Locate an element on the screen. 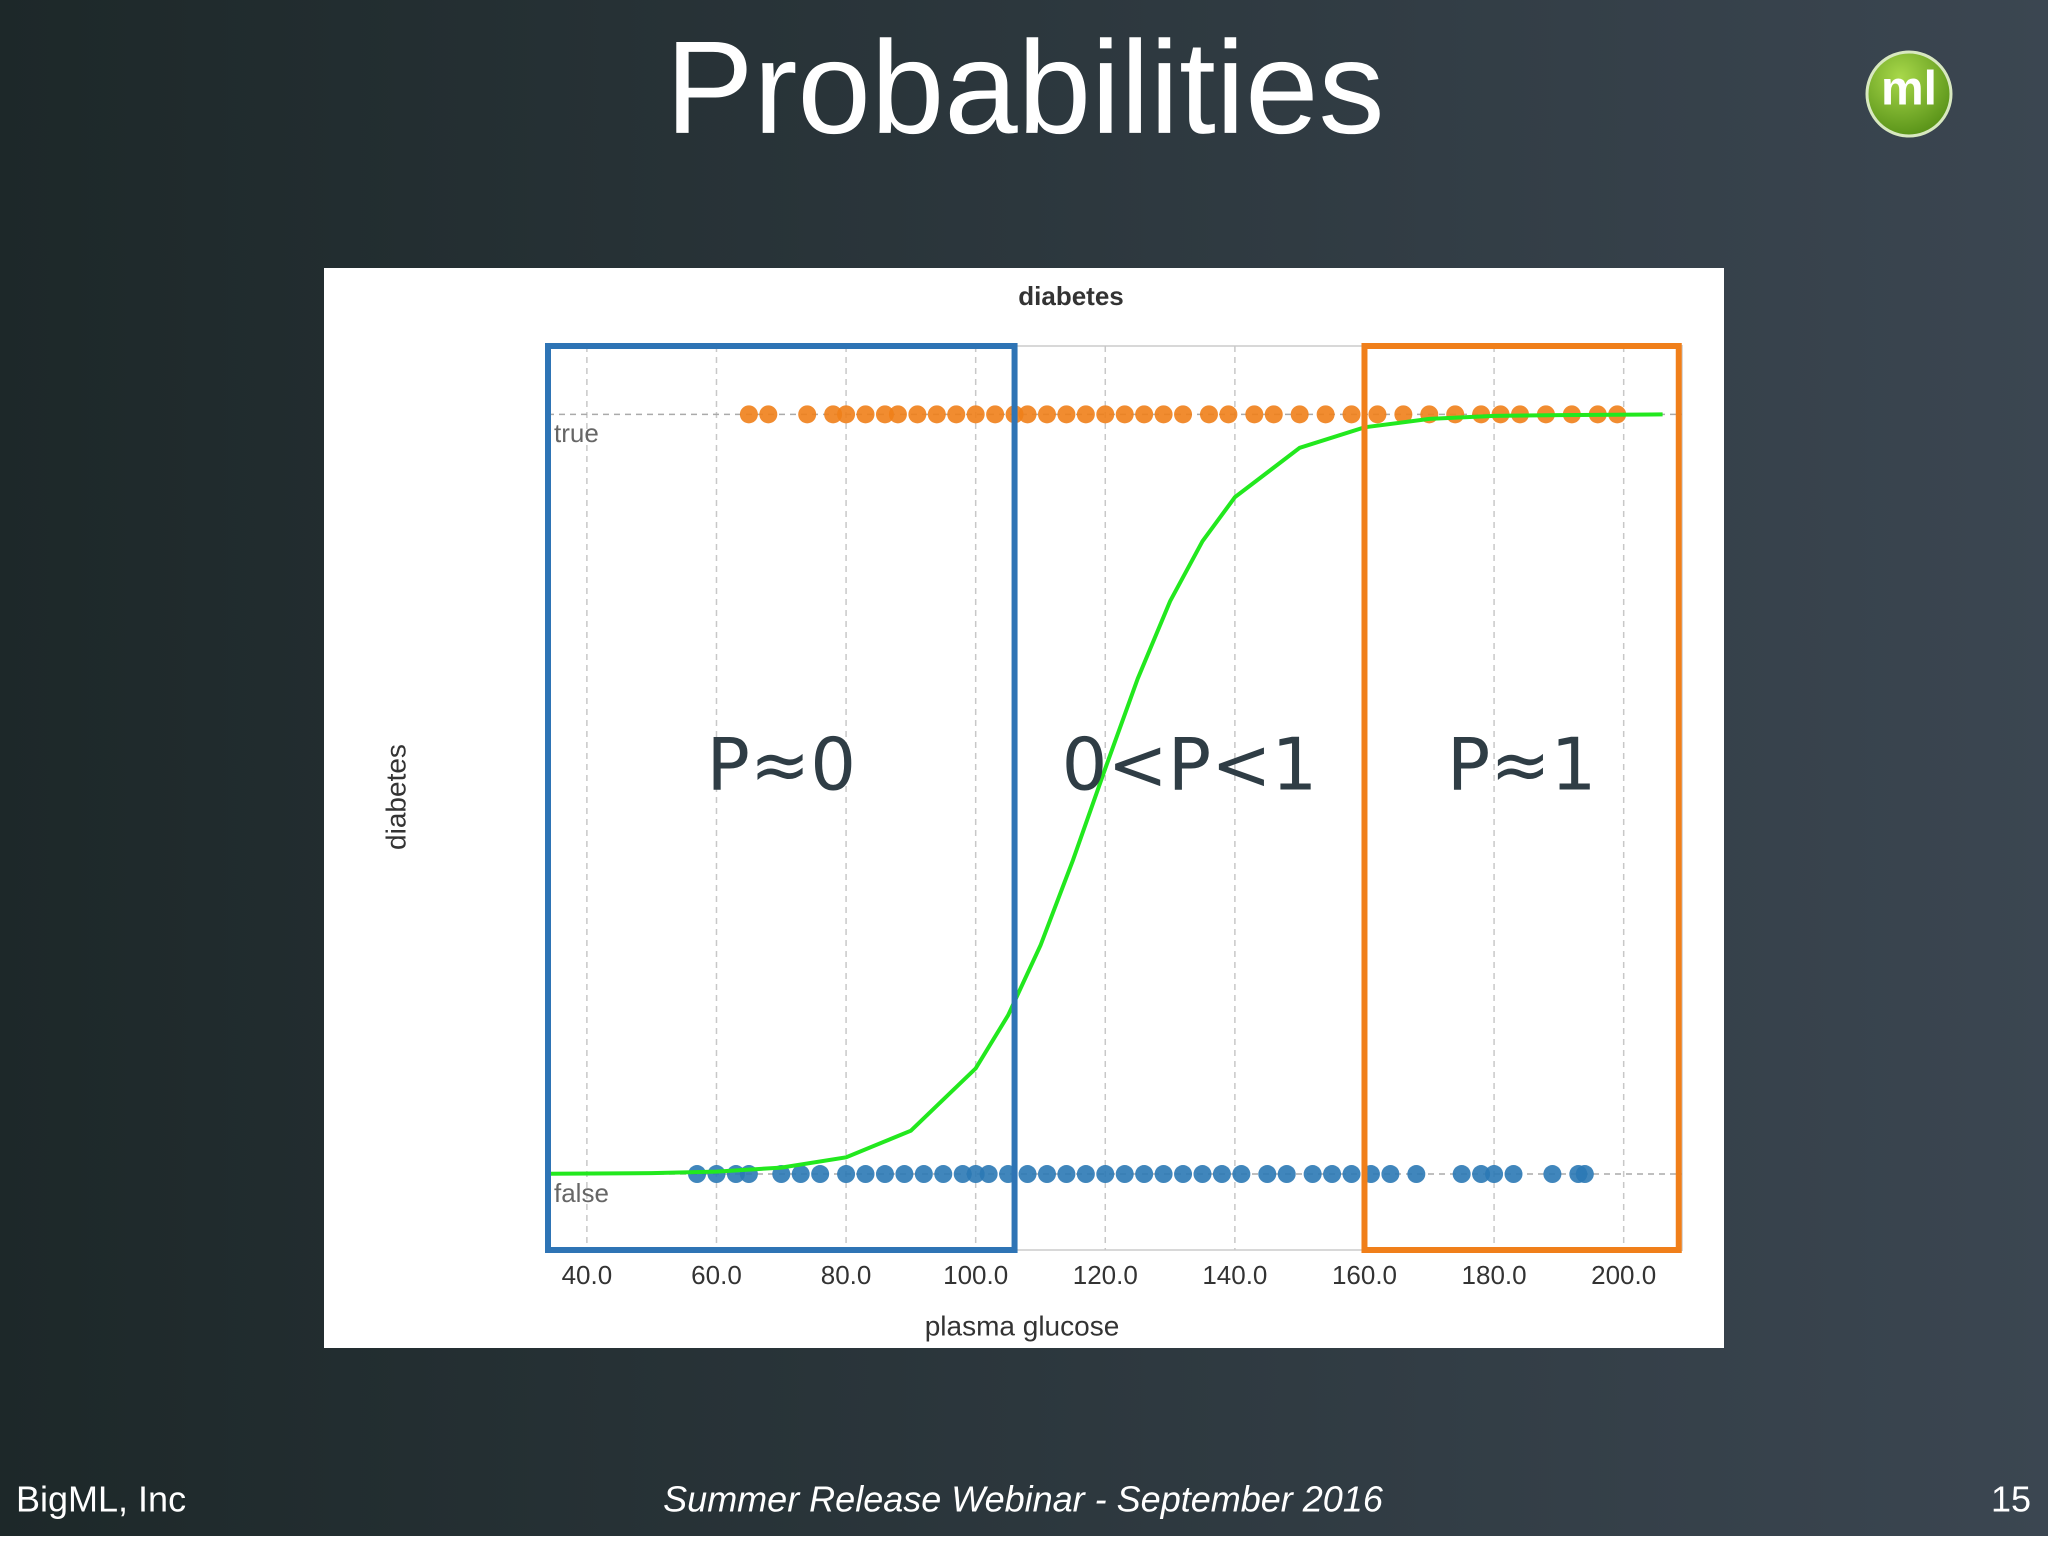 This screenshot has width=2048, height=1541. page-number: 15 is located at coordinates (2011, 1499).